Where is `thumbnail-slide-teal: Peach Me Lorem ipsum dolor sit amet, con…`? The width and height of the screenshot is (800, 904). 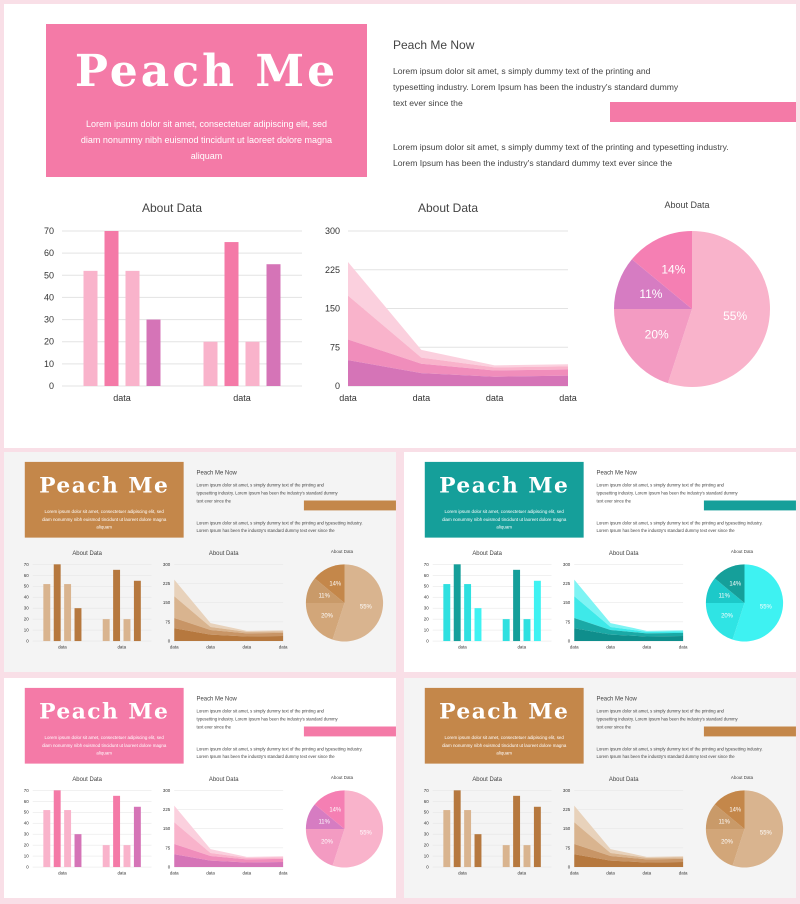 thumbnail-slide-teal: Peach Me Lorem ipsum dolor sit amet, con… is located at coordinates (600, 562).